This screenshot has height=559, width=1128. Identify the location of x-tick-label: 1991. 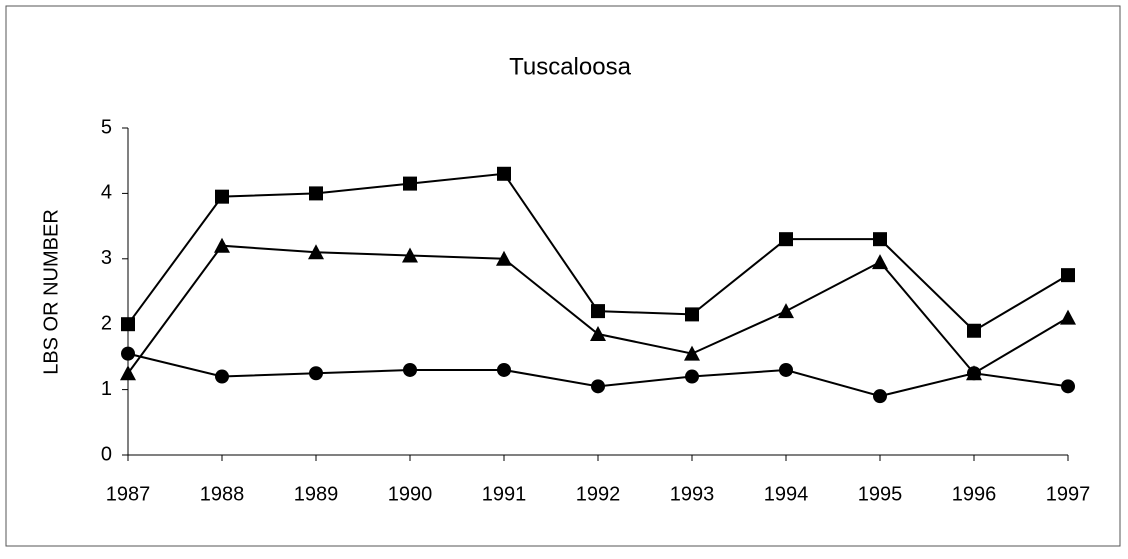
(504, 494).